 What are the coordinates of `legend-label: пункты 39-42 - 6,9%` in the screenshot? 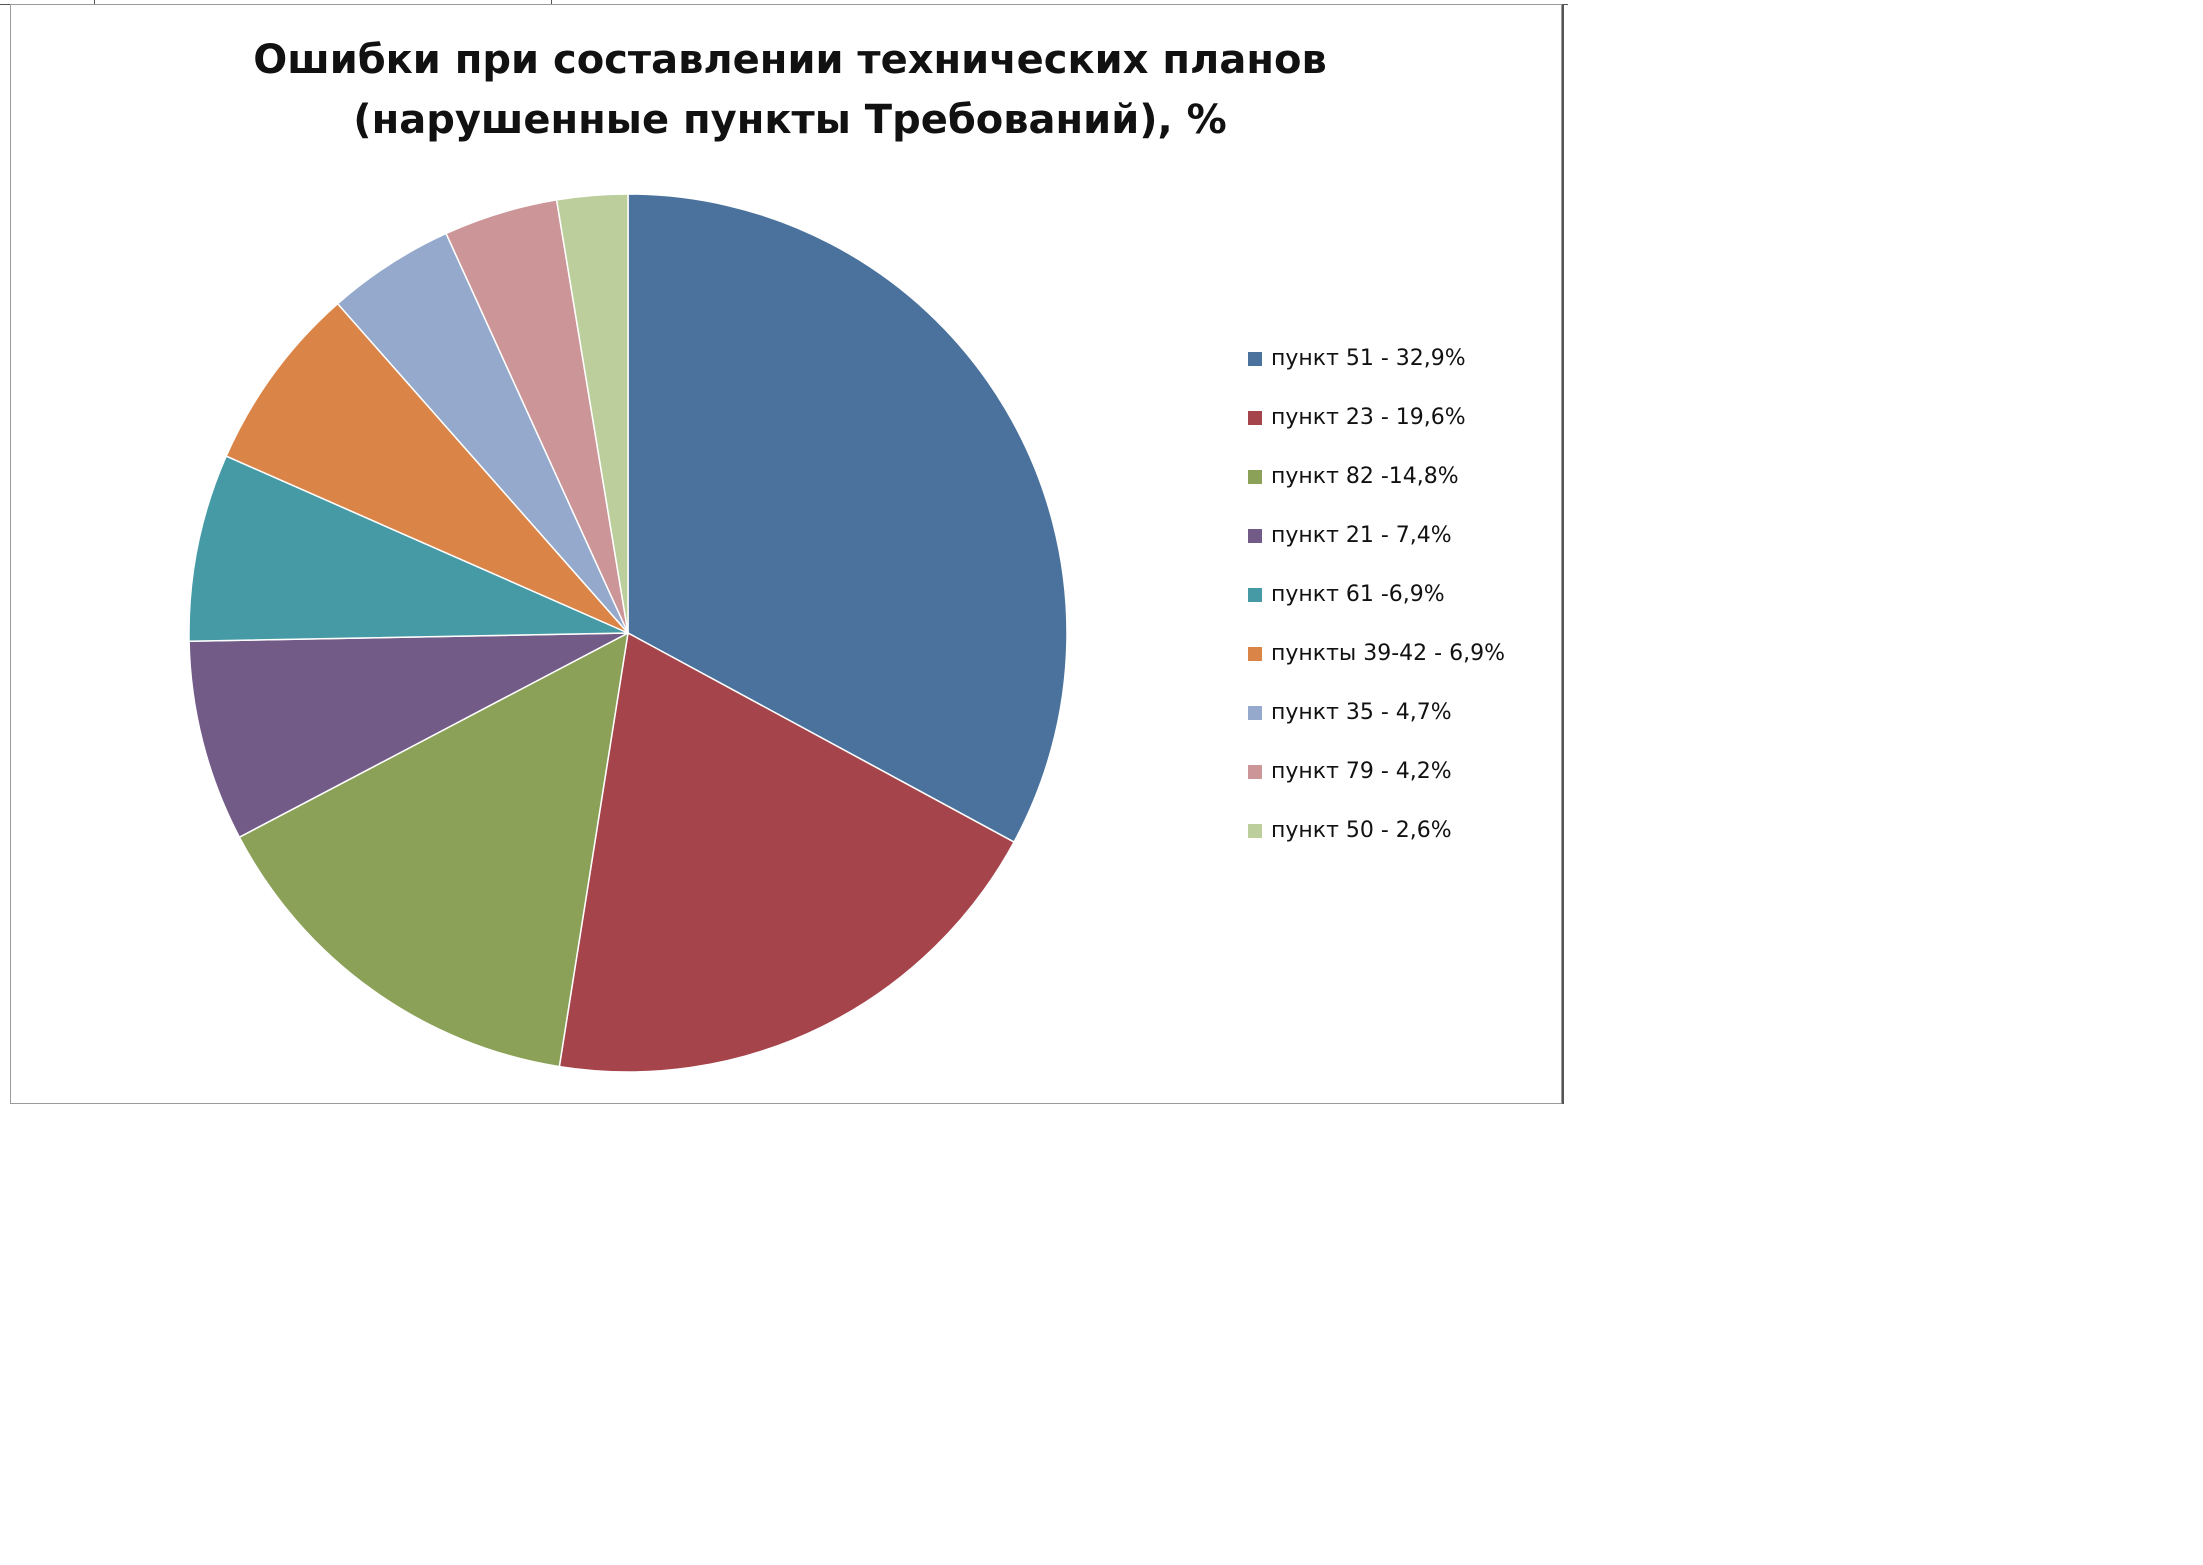 It's located at (1388, 653).